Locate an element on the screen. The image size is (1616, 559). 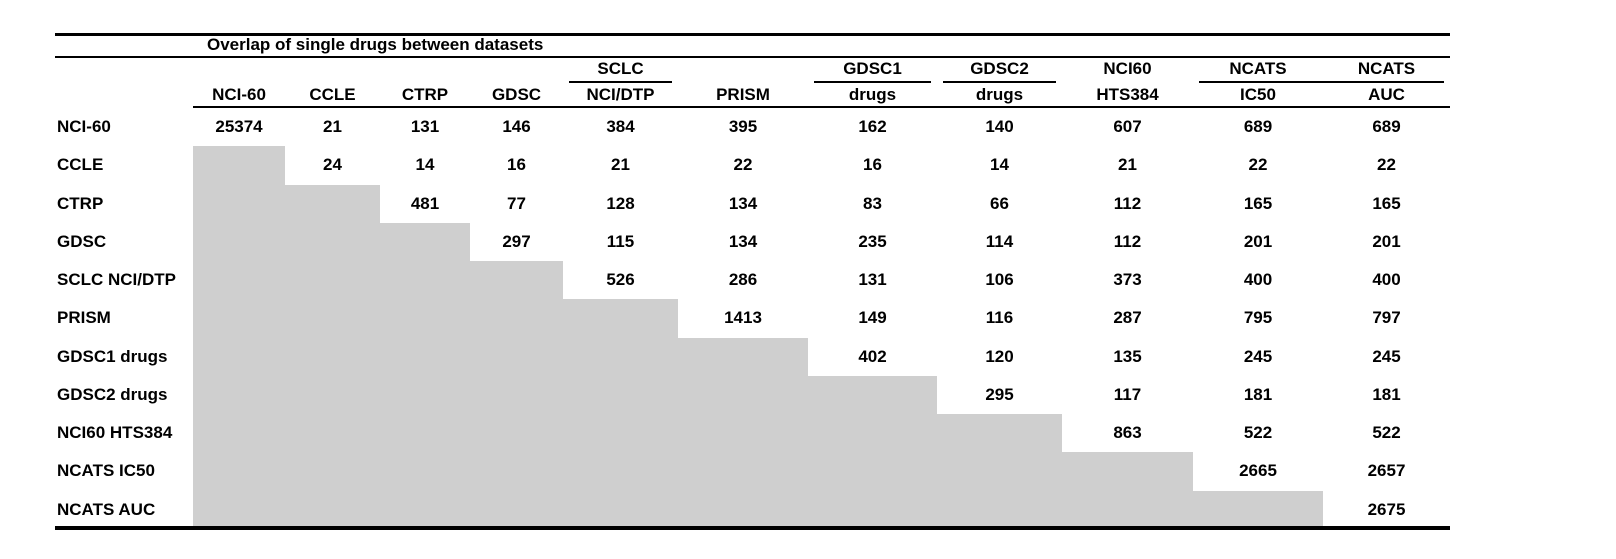
matrix-cell: 146 is located at coordinates (516, 126).